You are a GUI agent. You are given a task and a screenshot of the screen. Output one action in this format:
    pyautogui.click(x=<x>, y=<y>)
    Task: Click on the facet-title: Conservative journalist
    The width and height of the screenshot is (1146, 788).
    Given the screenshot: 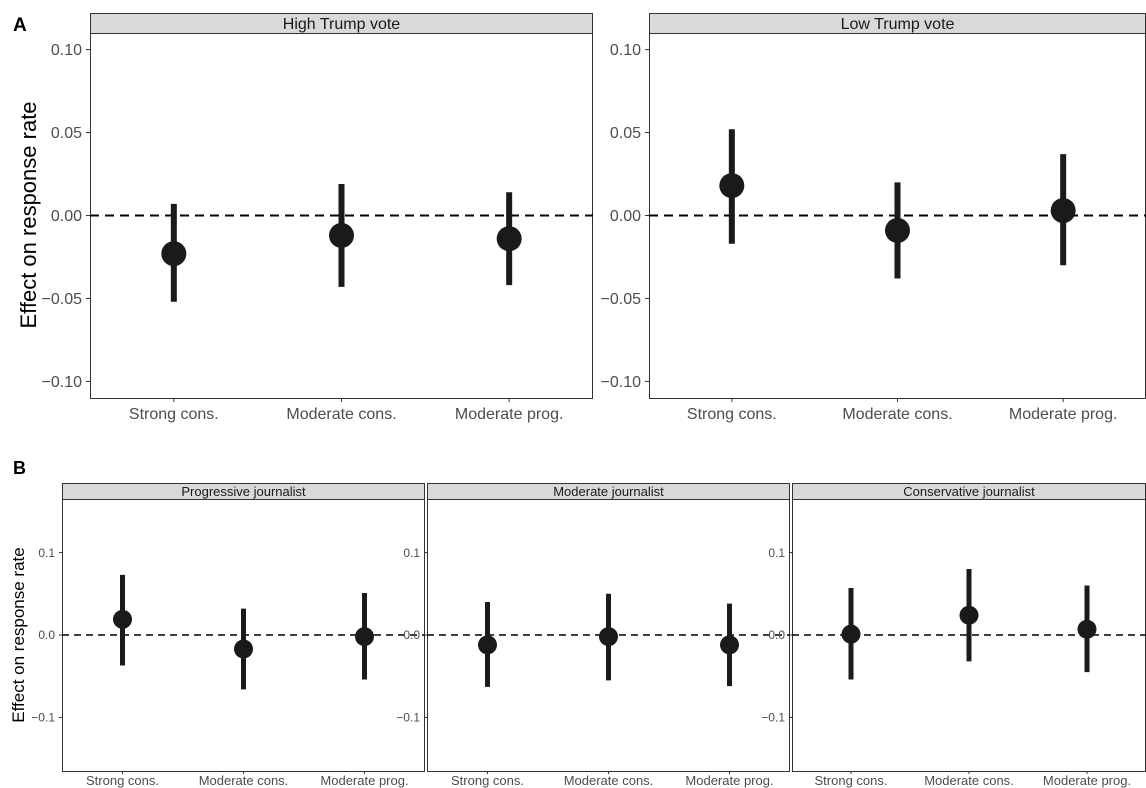 What is the action you would take?
    pyautogui.click(x=969, y=491)
    